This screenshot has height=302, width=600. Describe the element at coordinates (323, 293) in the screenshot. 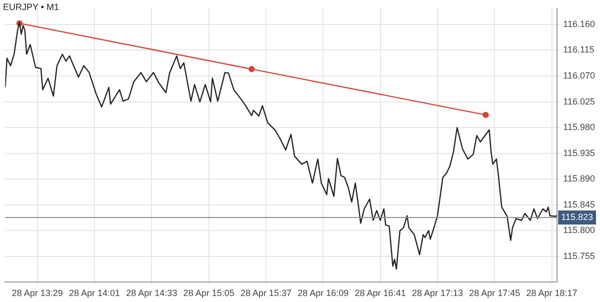

I see `x-tick-label: 28 Apr 16:09` at that location.